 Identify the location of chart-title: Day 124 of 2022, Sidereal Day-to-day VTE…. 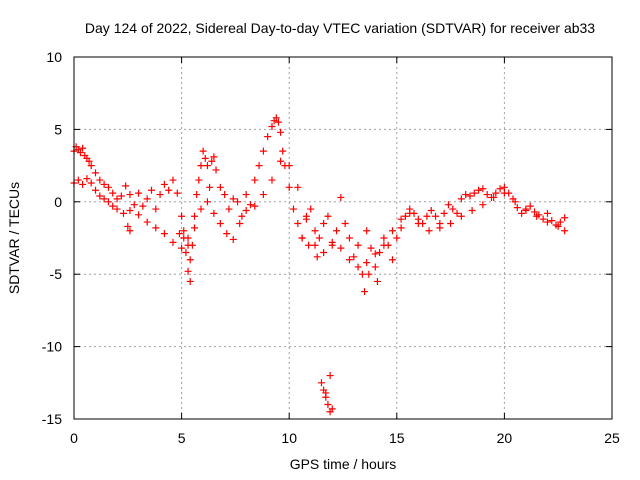
(340, 28).